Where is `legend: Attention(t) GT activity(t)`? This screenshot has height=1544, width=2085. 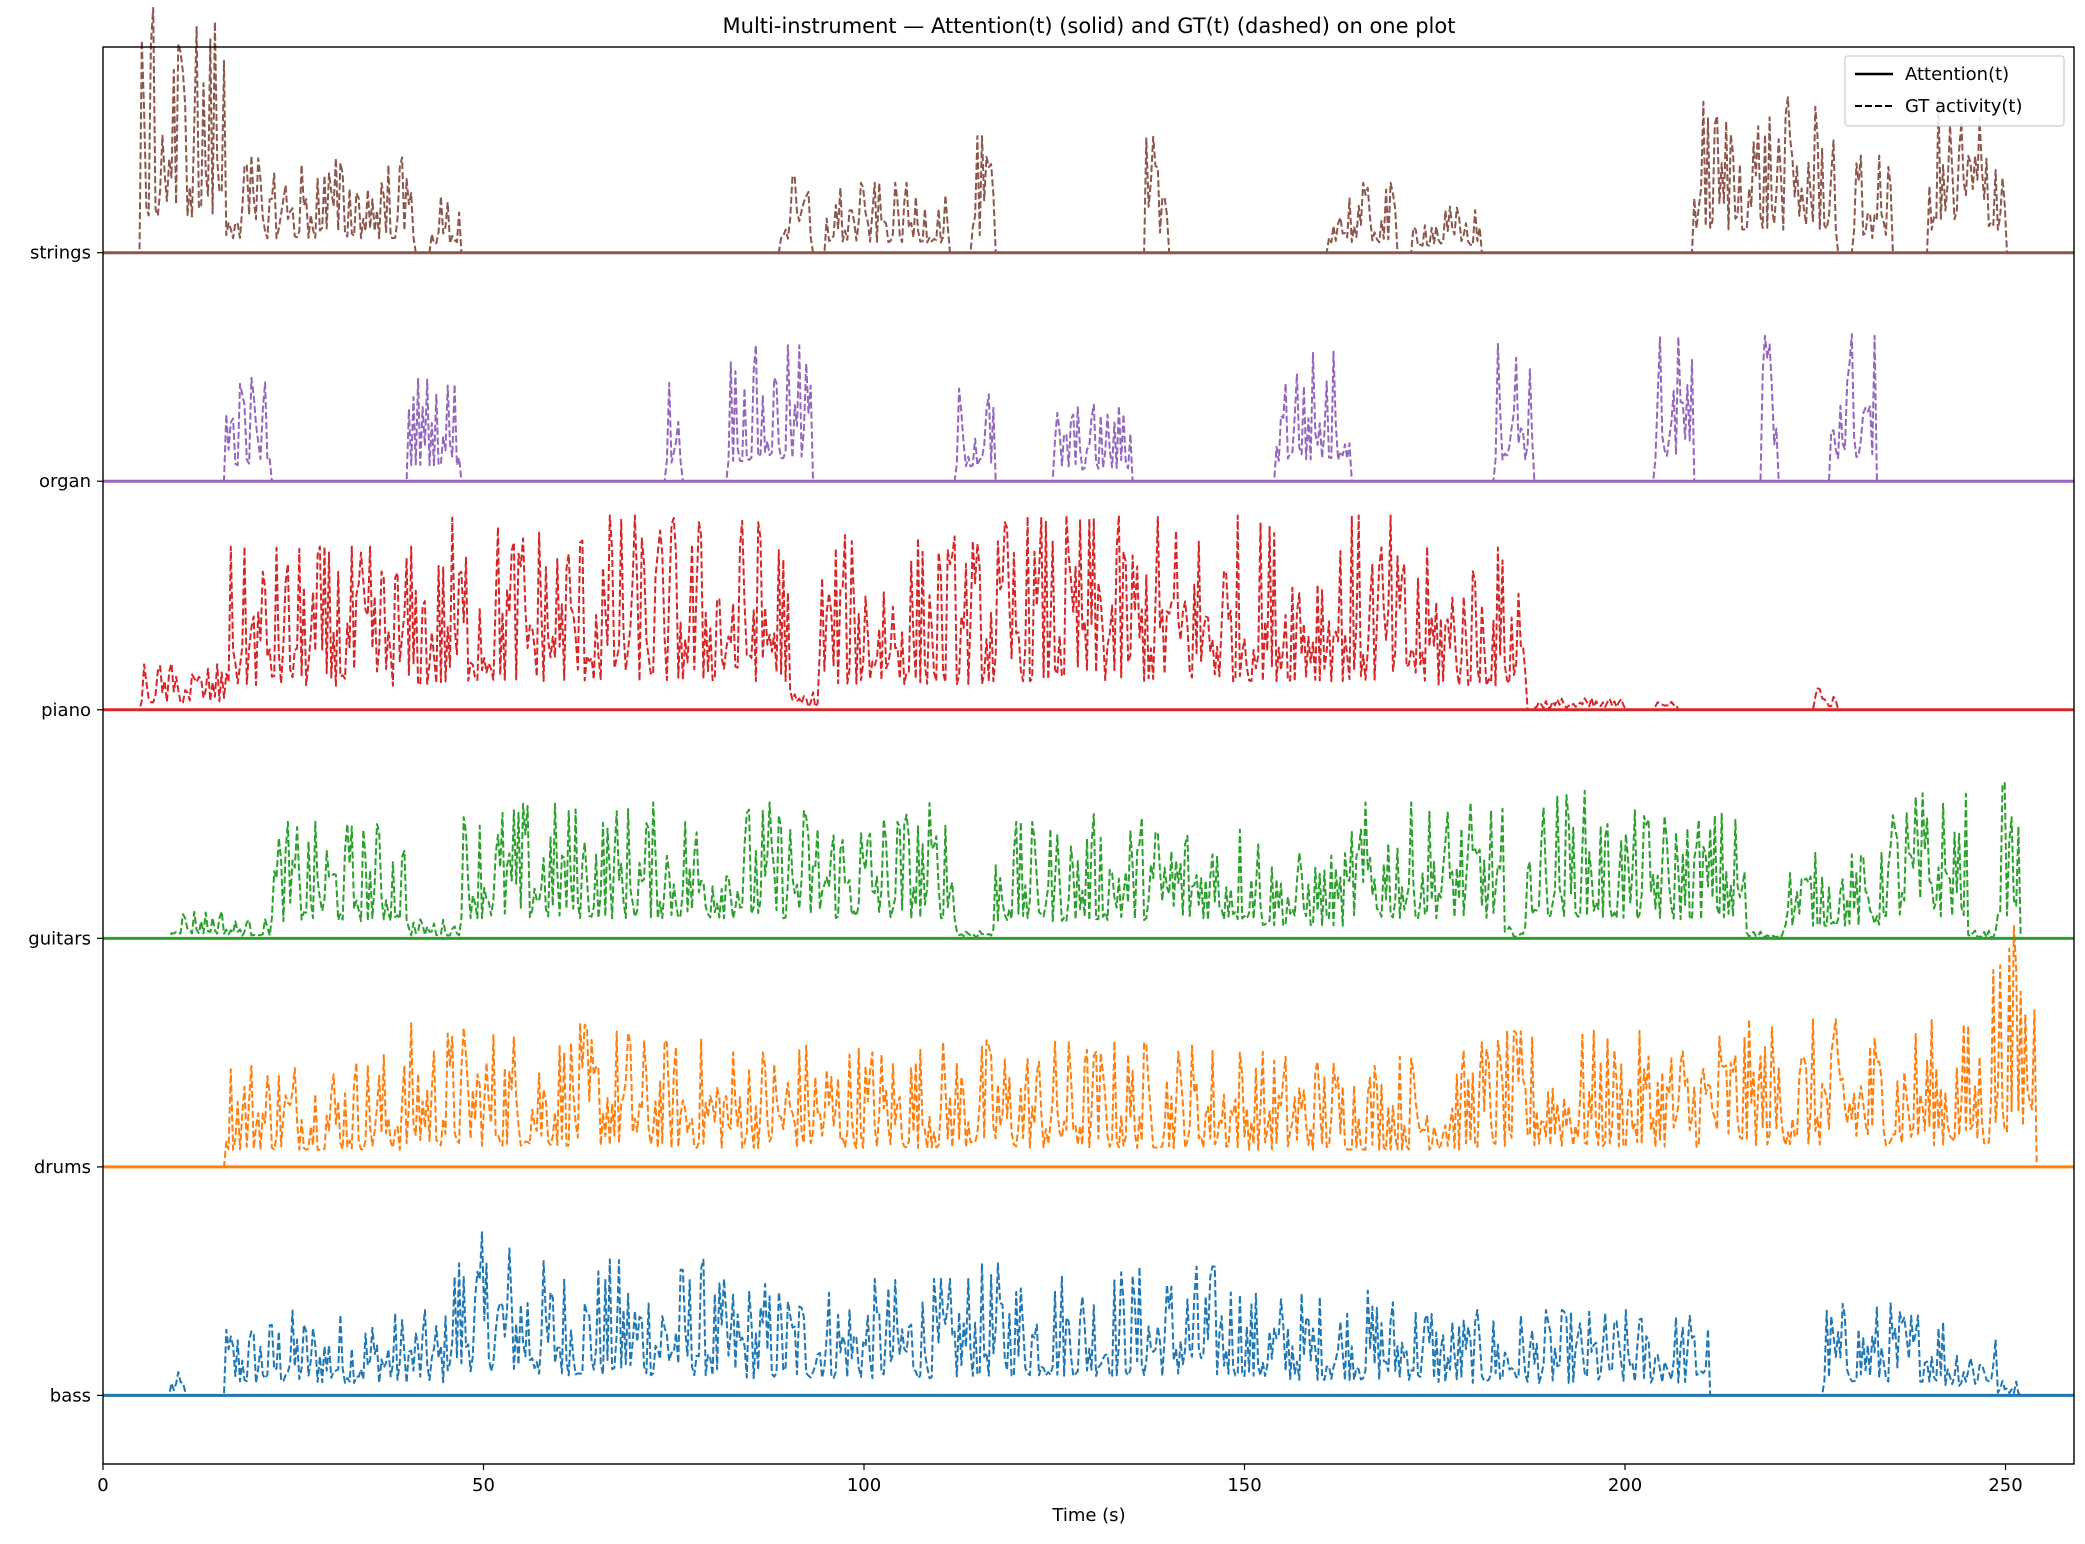
legend: Attention(t) GT activity(t) is located at coordinates (1954, 91).